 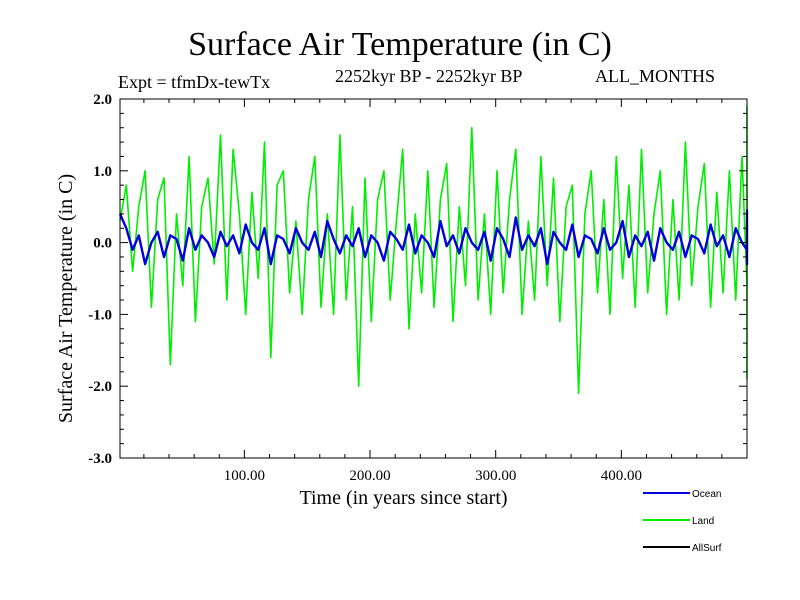 What do you see at coordinates (403, 498) in the screenshot?
I see `x-axis-label: Time (in years since start)` at bounding box center [403, 498].